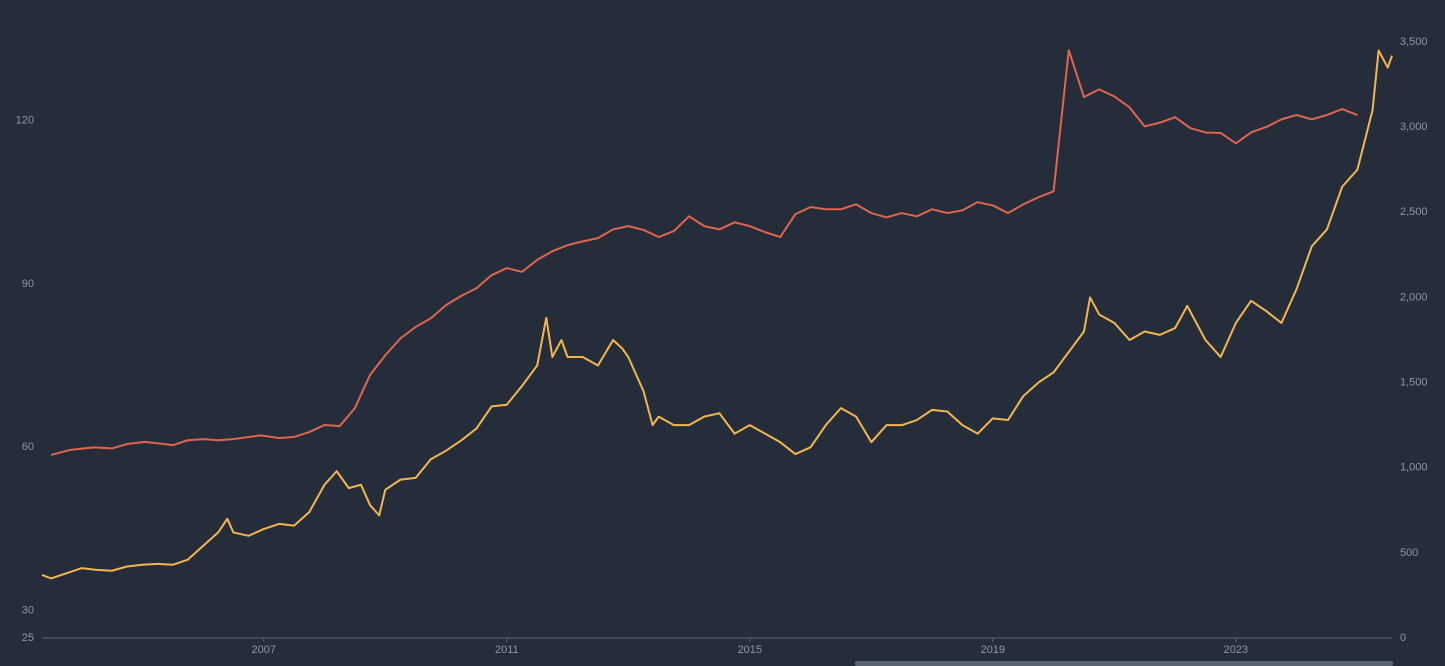 The height and width of the screenshot is (666, 1445). What do you see at coordinates (507, 650) in the screenshot?
I see `x-tick-label: 2011` at bounding box center [507, 650].